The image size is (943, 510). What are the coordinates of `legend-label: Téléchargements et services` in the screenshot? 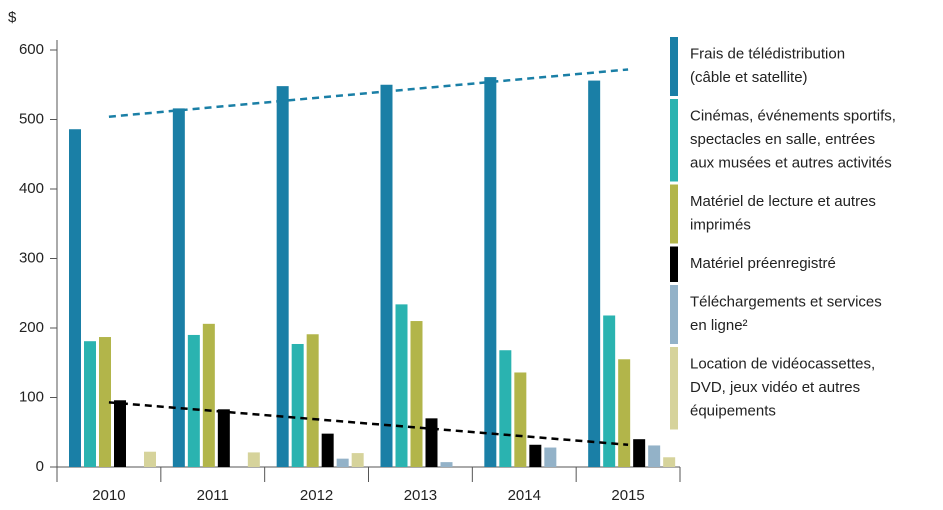 It's located at (786, 302).